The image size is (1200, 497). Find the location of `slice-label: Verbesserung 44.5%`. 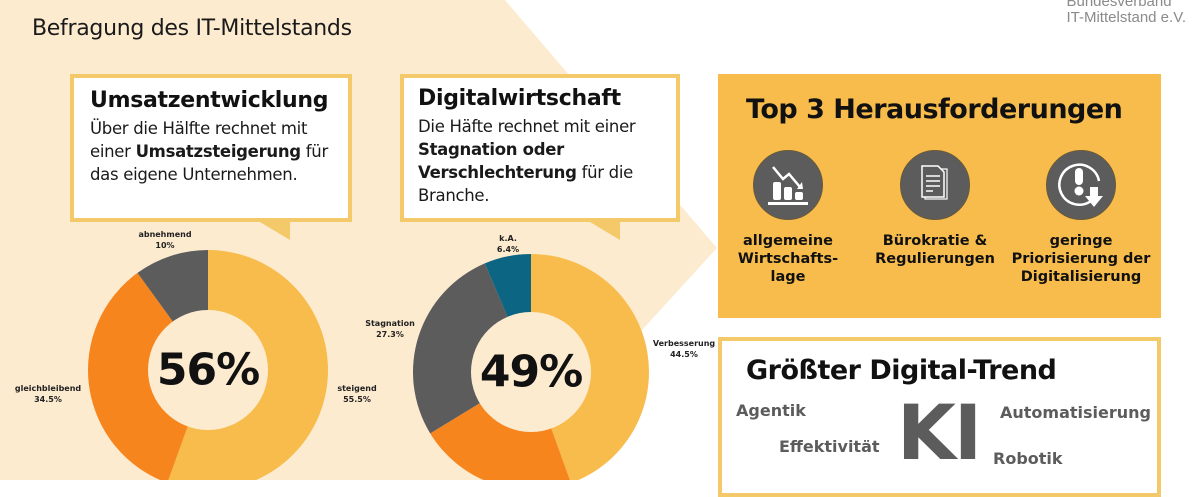

slice-label: Verbesserung 44.5% is located at coordinates (684, 349).